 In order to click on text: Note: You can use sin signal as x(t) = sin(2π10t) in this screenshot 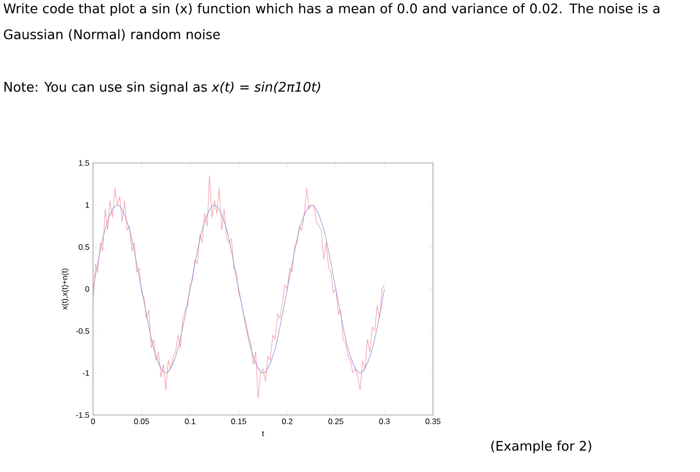, I will do `click(162, 88)`.